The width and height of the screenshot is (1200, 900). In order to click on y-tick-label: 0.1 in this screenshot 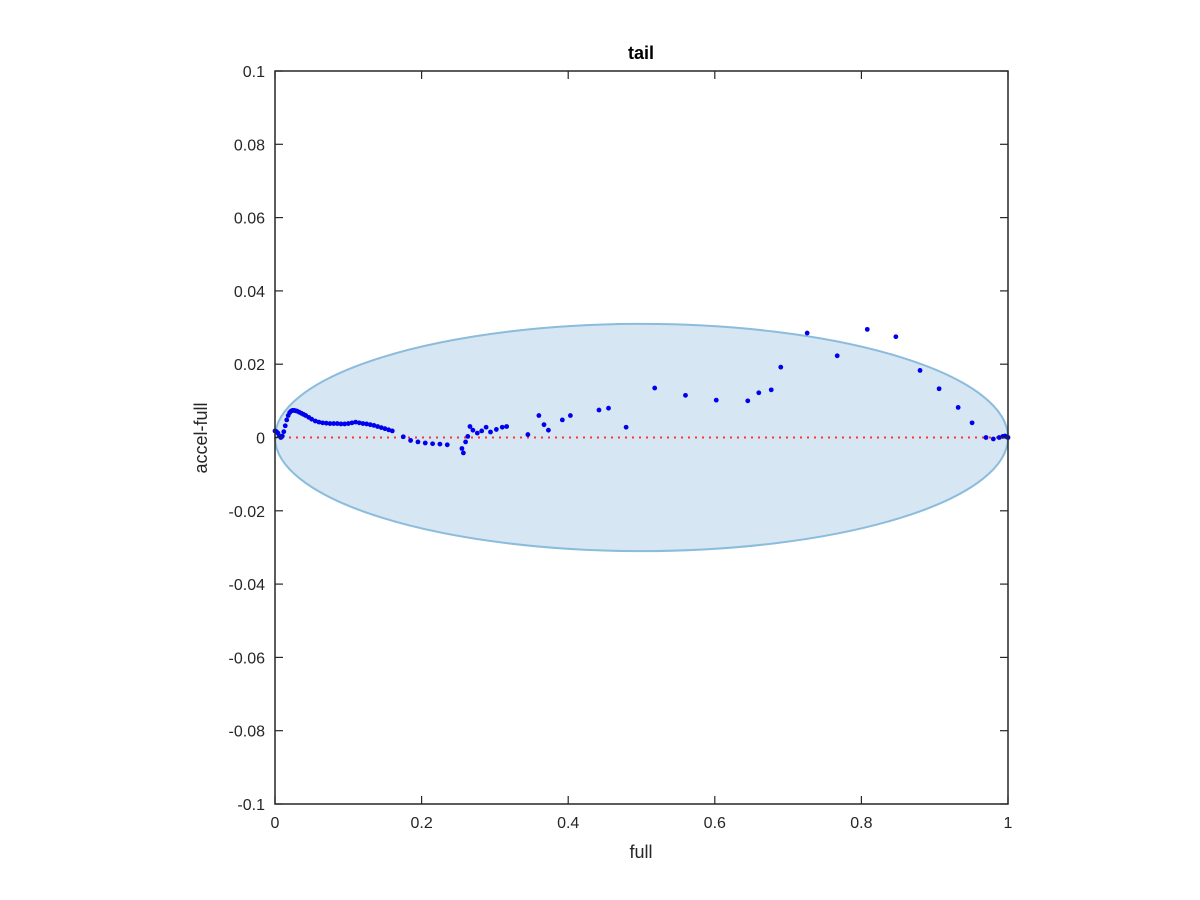, I will do `click(254, 72)`.